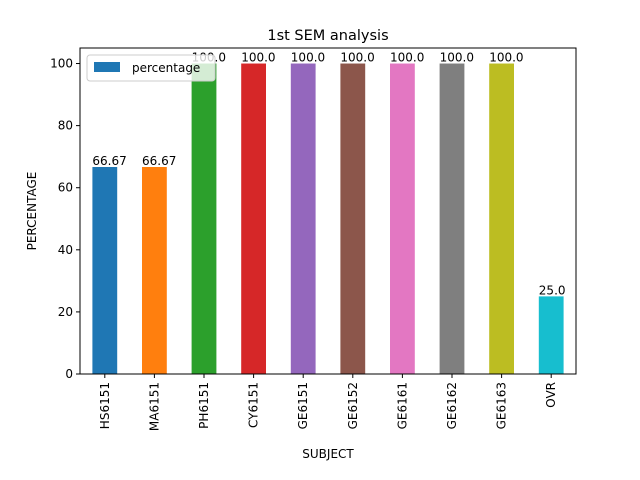 The image size is (640, 480). I want to click on x-axis-label: SUBJECT, so click(328, 454).